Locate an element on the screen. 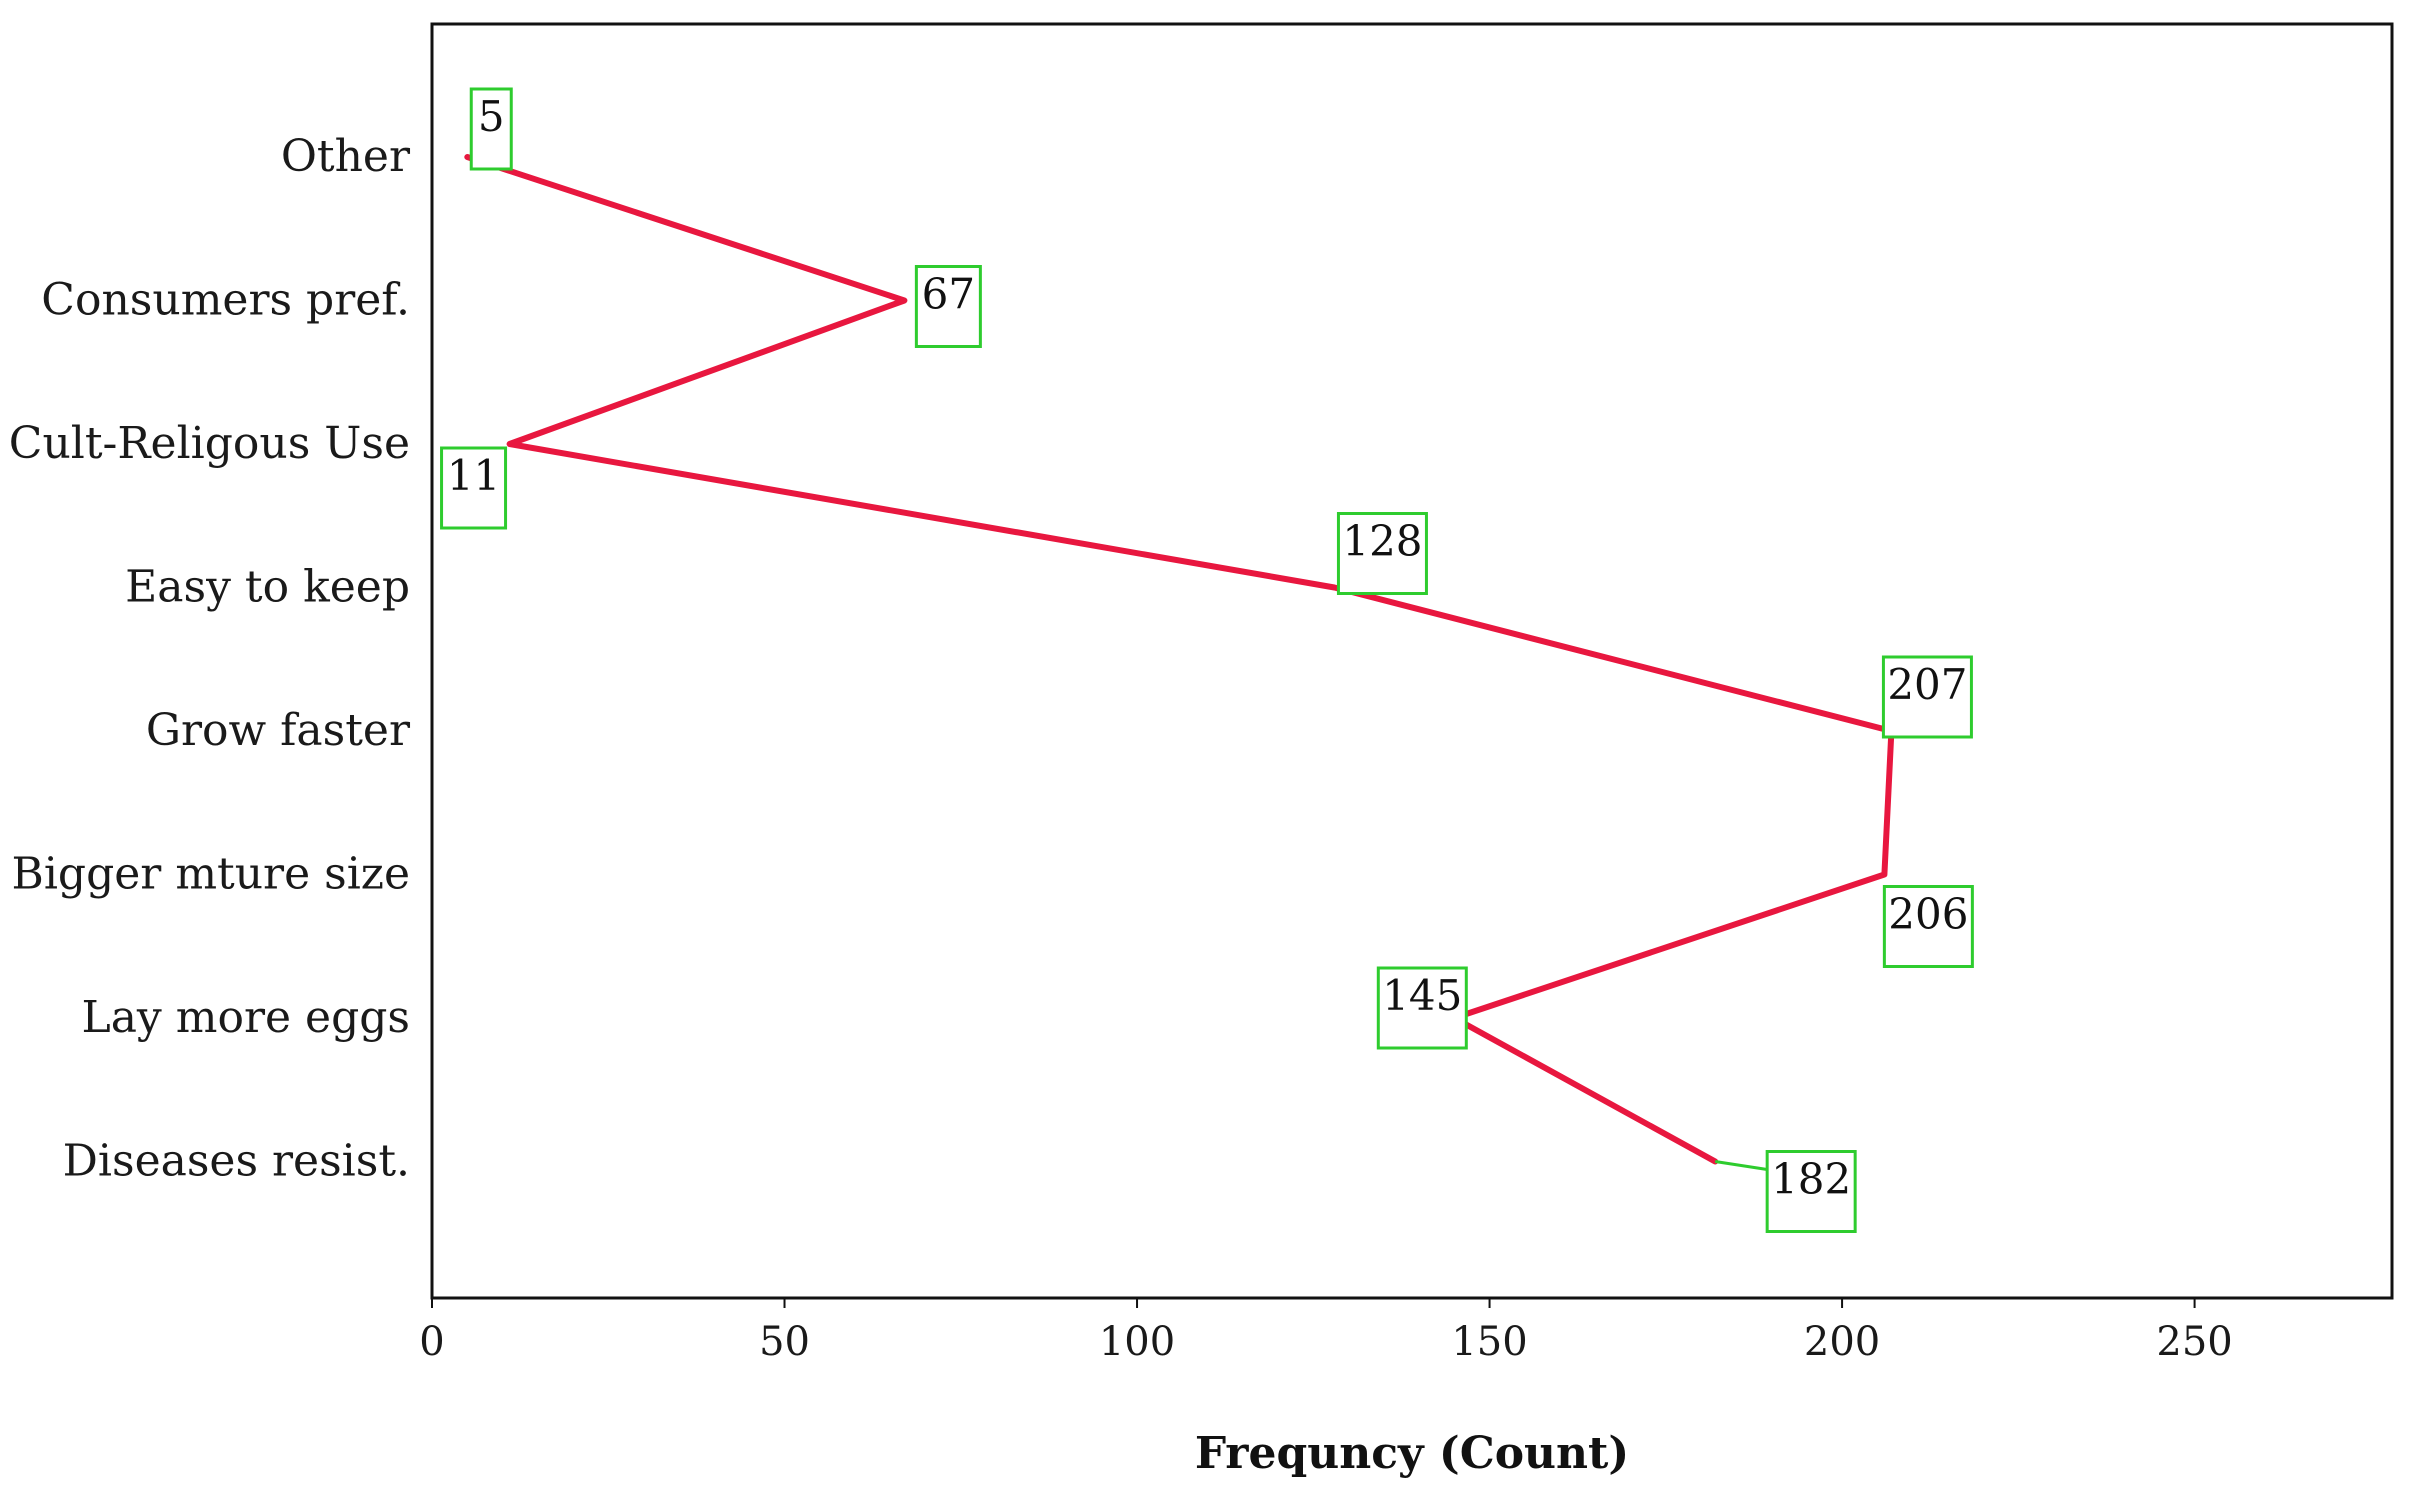 This screenshot has width=2411, height=1509. category-label: Diseases resist. is located at coordinates (236, 1161).